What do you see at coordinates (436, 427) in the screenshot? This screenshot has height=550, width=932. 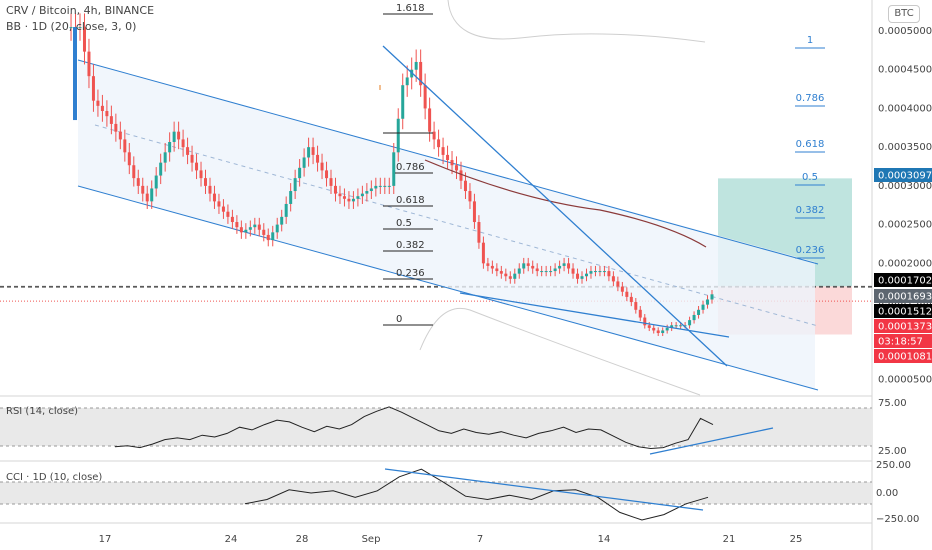 I see `rsi-band` at bounding box center [436, 427].